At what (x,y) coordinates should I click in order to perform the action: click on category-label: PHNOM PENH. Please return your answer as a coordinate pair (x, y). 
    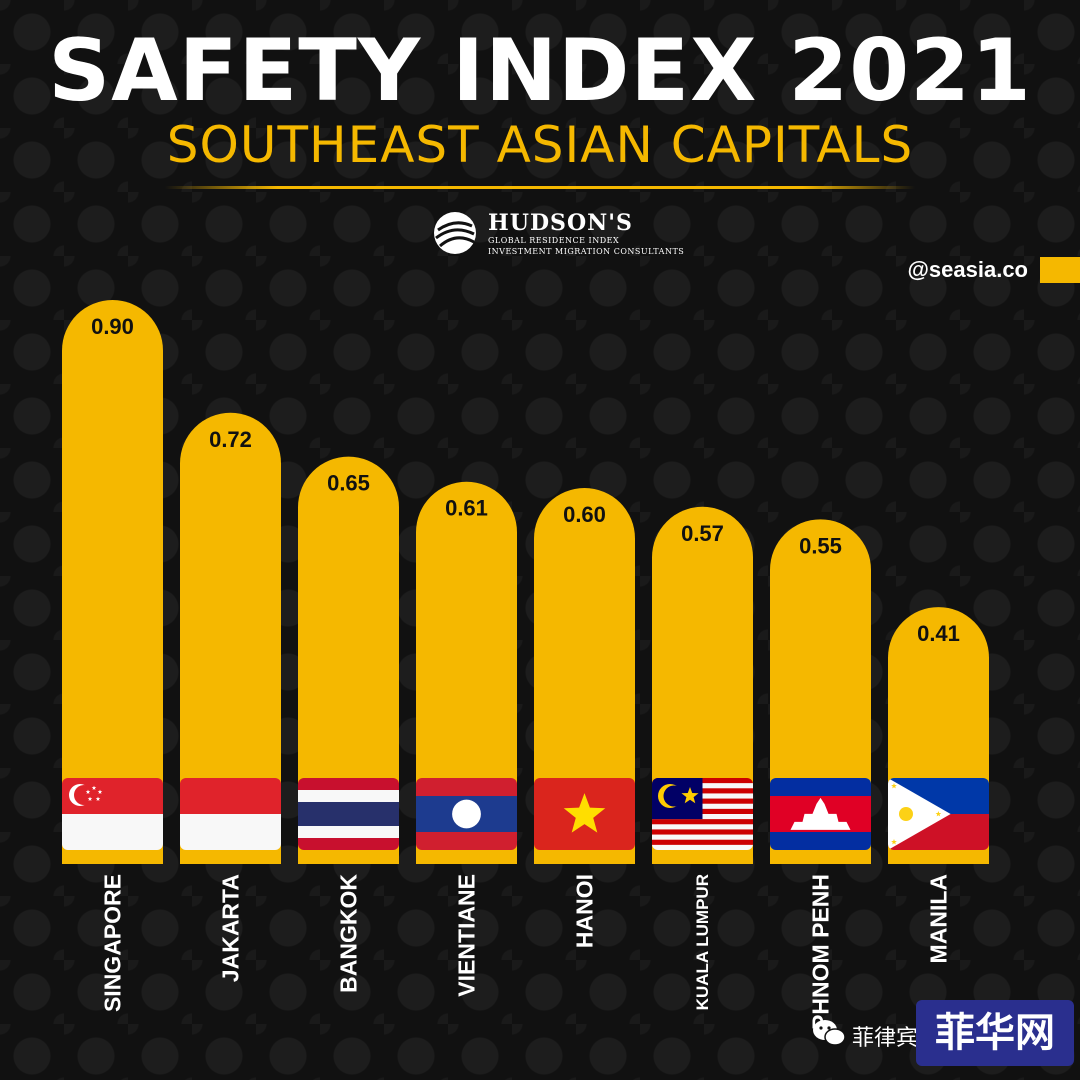
    Looking at the image, I should click on (821, 952).